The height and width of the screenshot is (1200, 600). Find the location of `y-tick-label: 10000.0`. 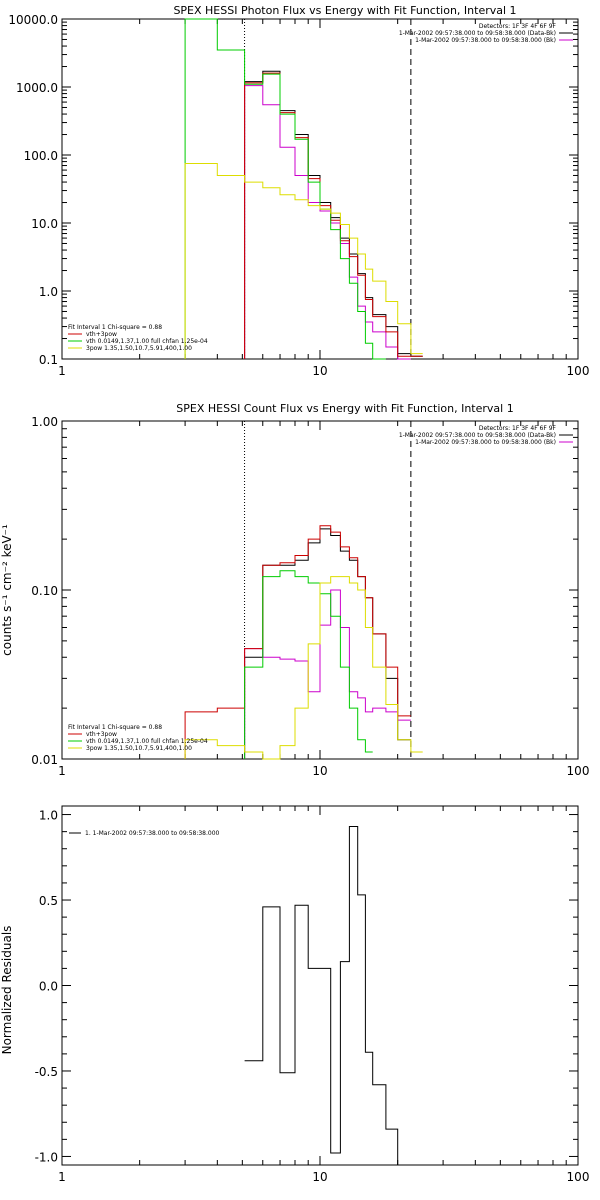

y-tick-label: 10000.0 is located at coordinates (33, 20).